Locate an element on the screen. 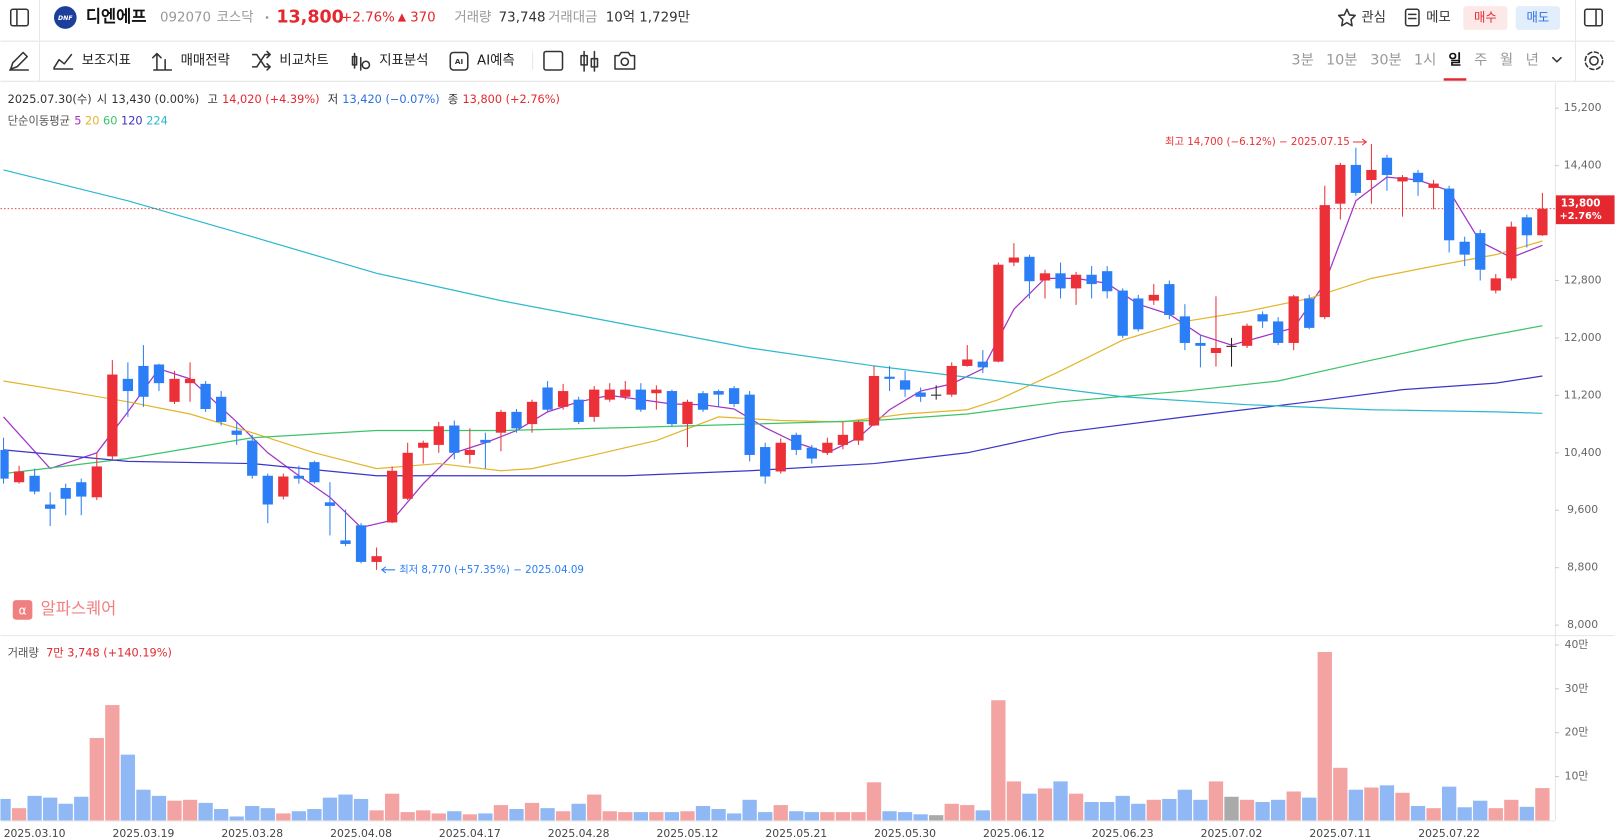 The height and width of the screenshot is (840, 1615). min-arrow is located at coordinates (388, 570).